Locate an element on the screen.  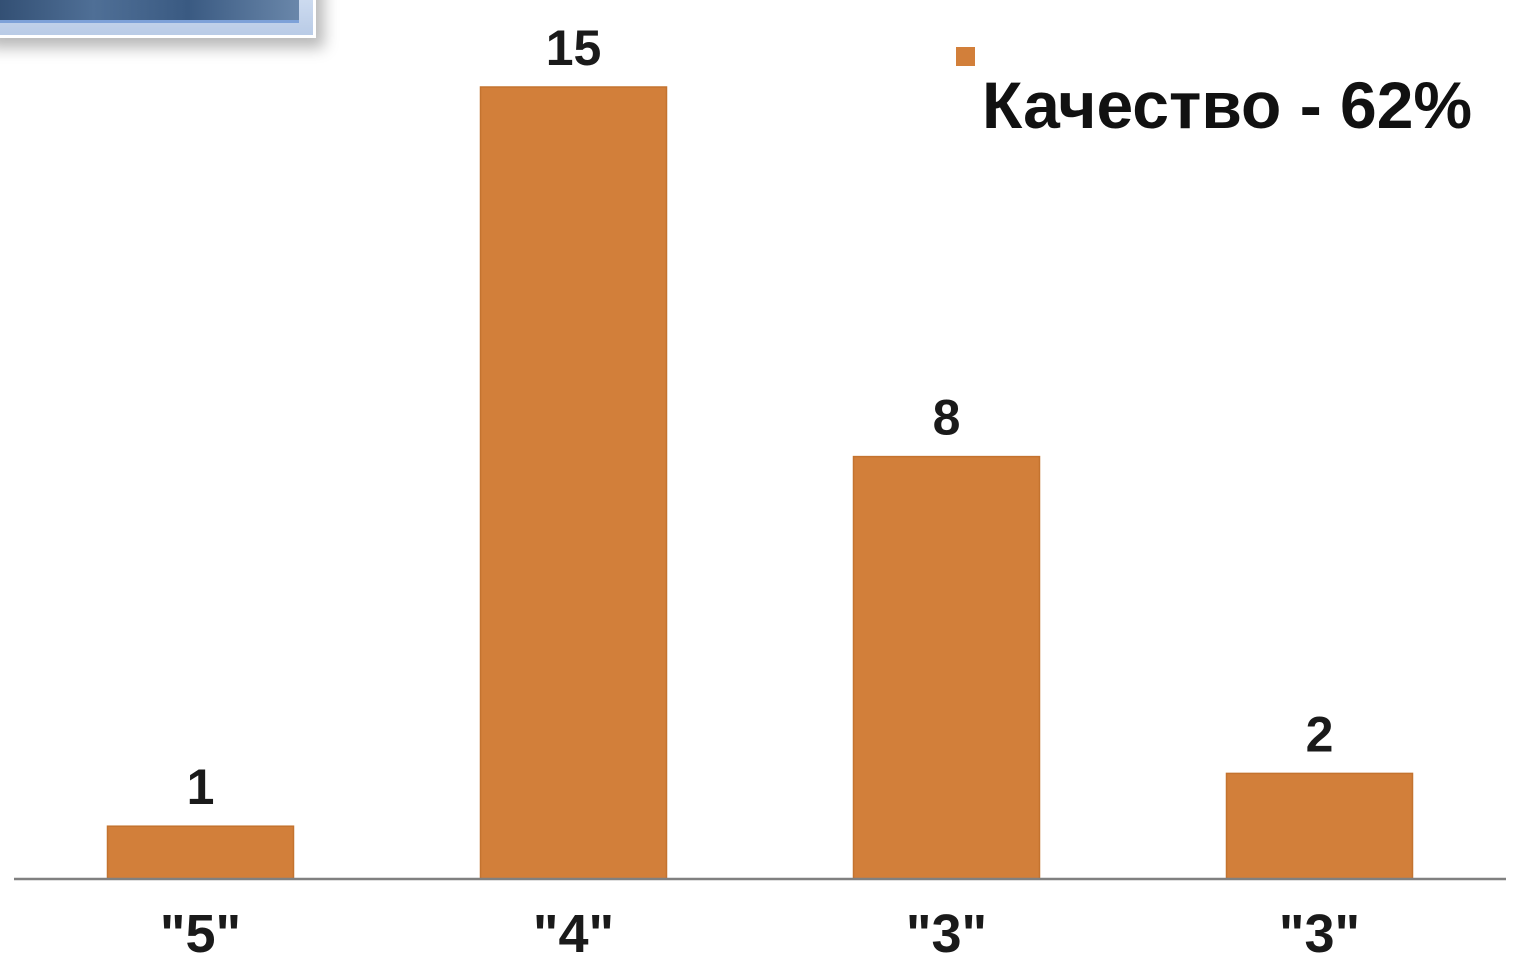
data-label-0: 1 is located at coordinates (201, 787).